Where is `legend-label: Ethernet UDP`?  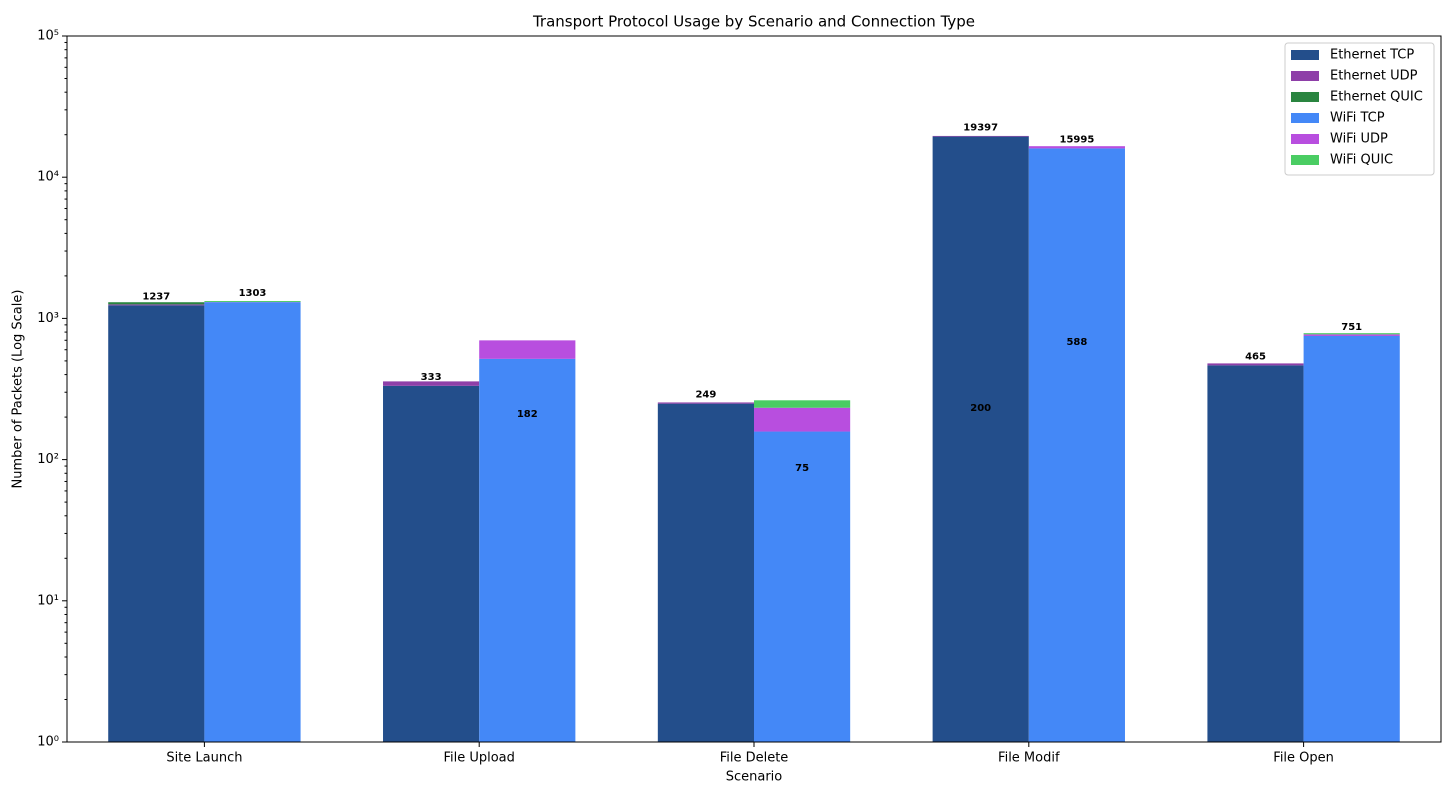 legend-label: Ethernet UDP is located at coordinates (1374, 76).